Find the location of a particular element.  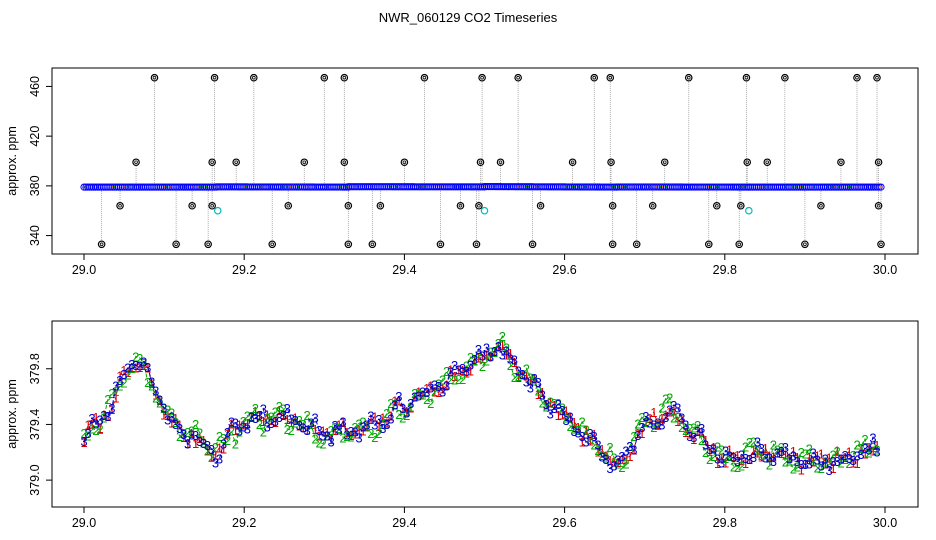

panel1-x-tick-label: 29.0 is located at coordinates (84, 270).